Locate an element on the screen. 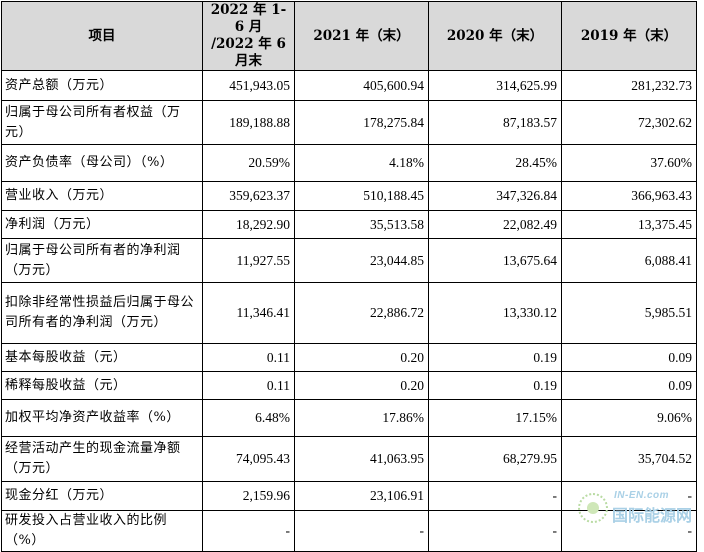 This screenshot has width=704, height=552. row-label: 资产负债率（母公司）（%） is located at coordinates (102, 163).